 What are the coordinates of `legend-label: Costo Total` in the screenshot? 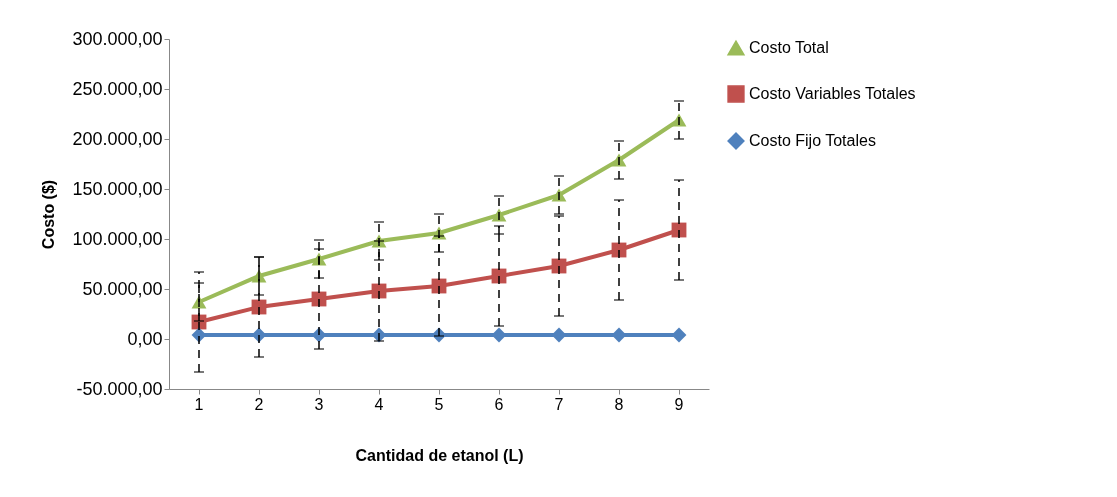 It's located at (789, 47).